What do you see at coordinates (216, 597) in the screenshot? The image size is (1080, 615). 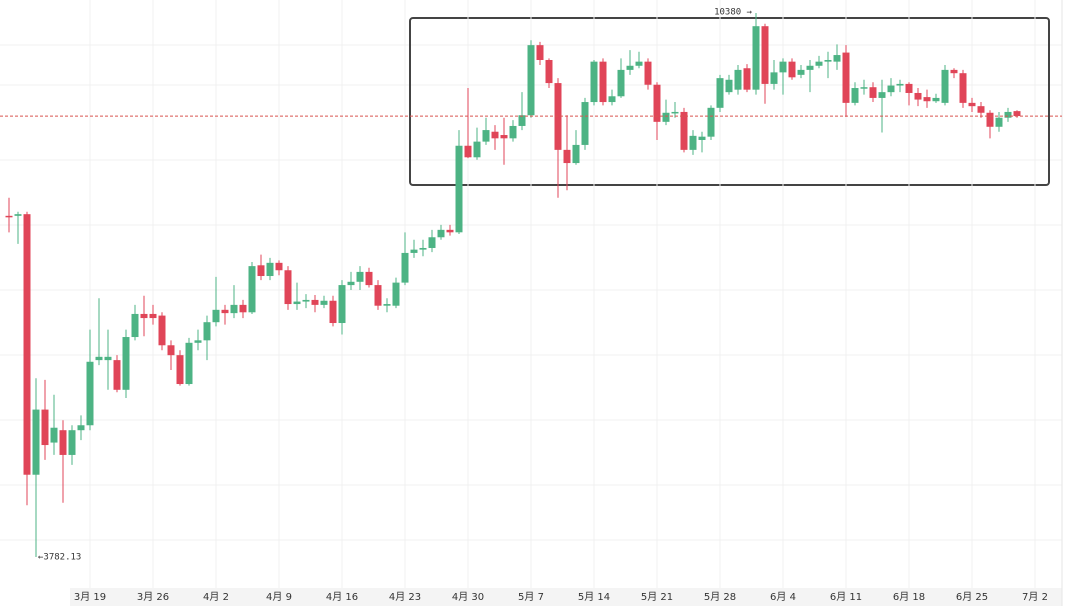 I see `x-tick-label: 4月 2` at bounding box center [216, 597].